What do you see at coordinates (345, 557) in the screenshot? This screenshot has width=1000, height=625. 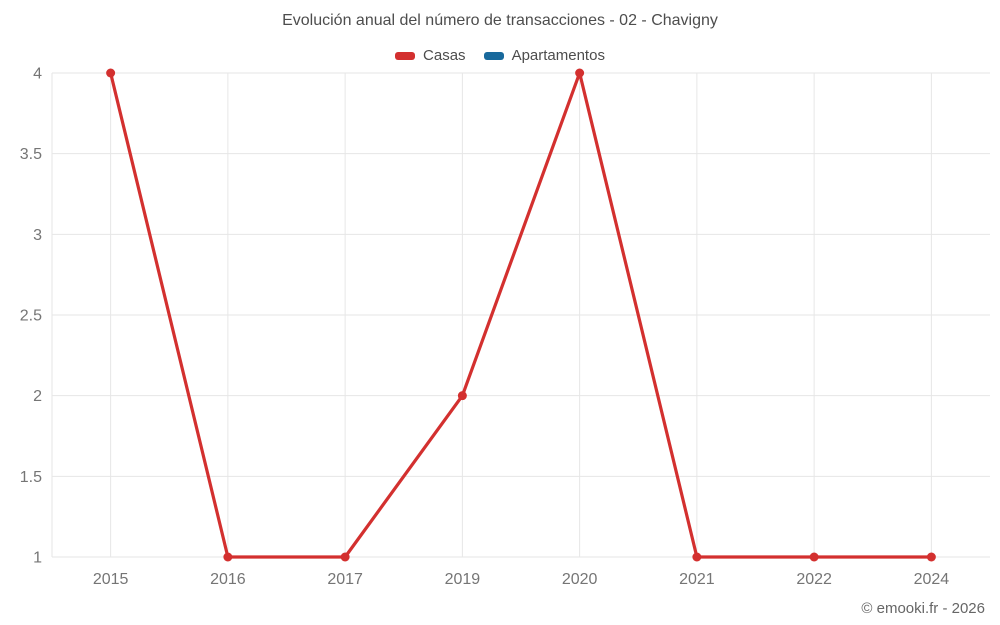 I see `data-point-casas-2017` at bounding box center [345, 557].